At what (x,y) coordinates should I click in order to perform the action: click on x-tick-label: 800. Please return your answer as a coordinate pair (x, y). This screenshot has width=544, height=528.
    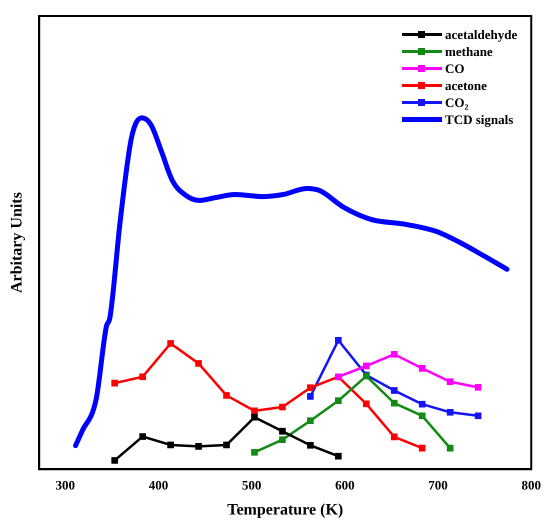
    Looking at the image, I should click on (531, 484).